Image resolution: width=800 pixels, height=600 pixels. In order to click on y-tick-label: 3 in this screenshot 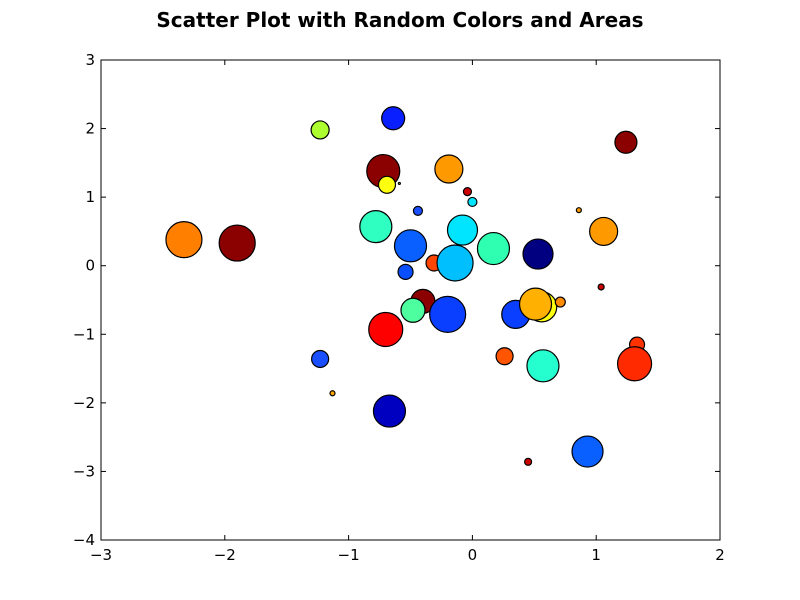, I will do `click(90, 60)`.